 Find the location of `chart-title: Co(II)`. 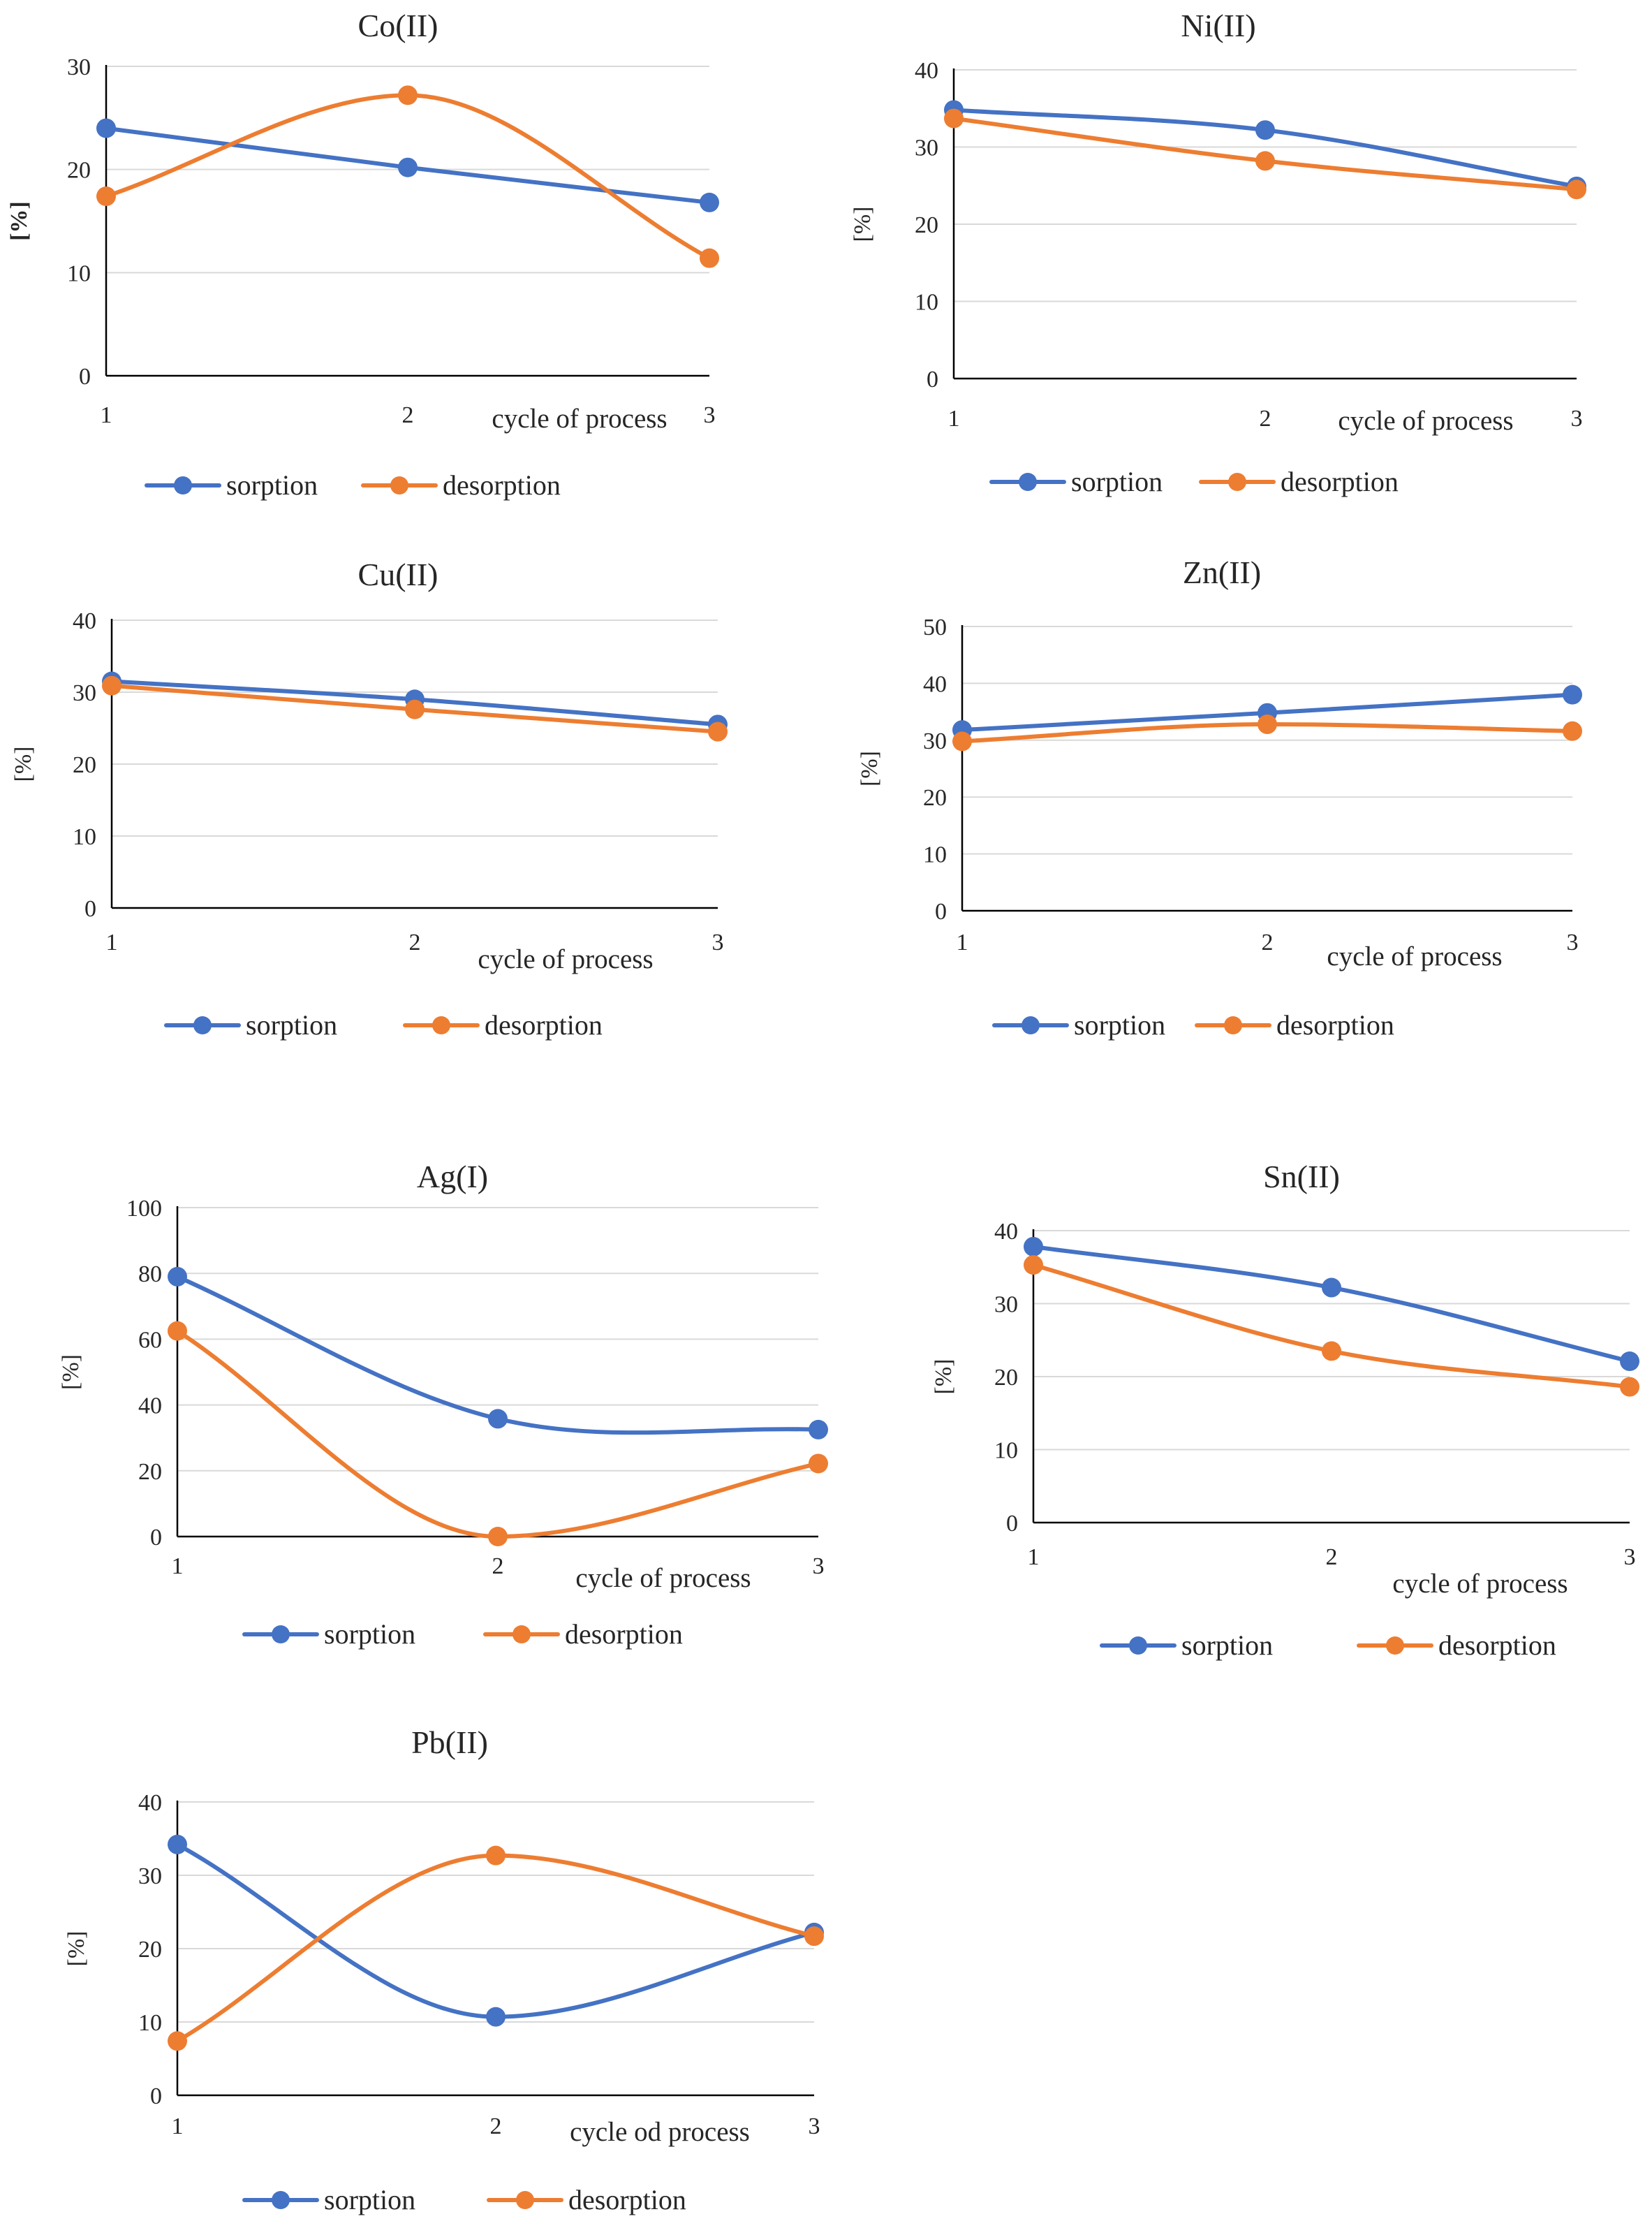

chart-title: Co(II) is located at coordinates (398, 25).